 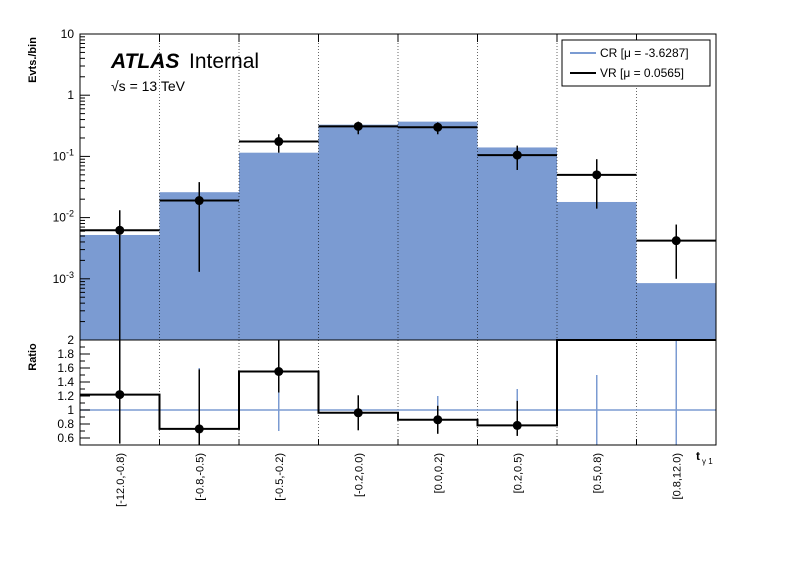 What do you see at coordinates (398, 384) in the screenshot?
I see `ratio-step-line` at bounding box center [398, 384].